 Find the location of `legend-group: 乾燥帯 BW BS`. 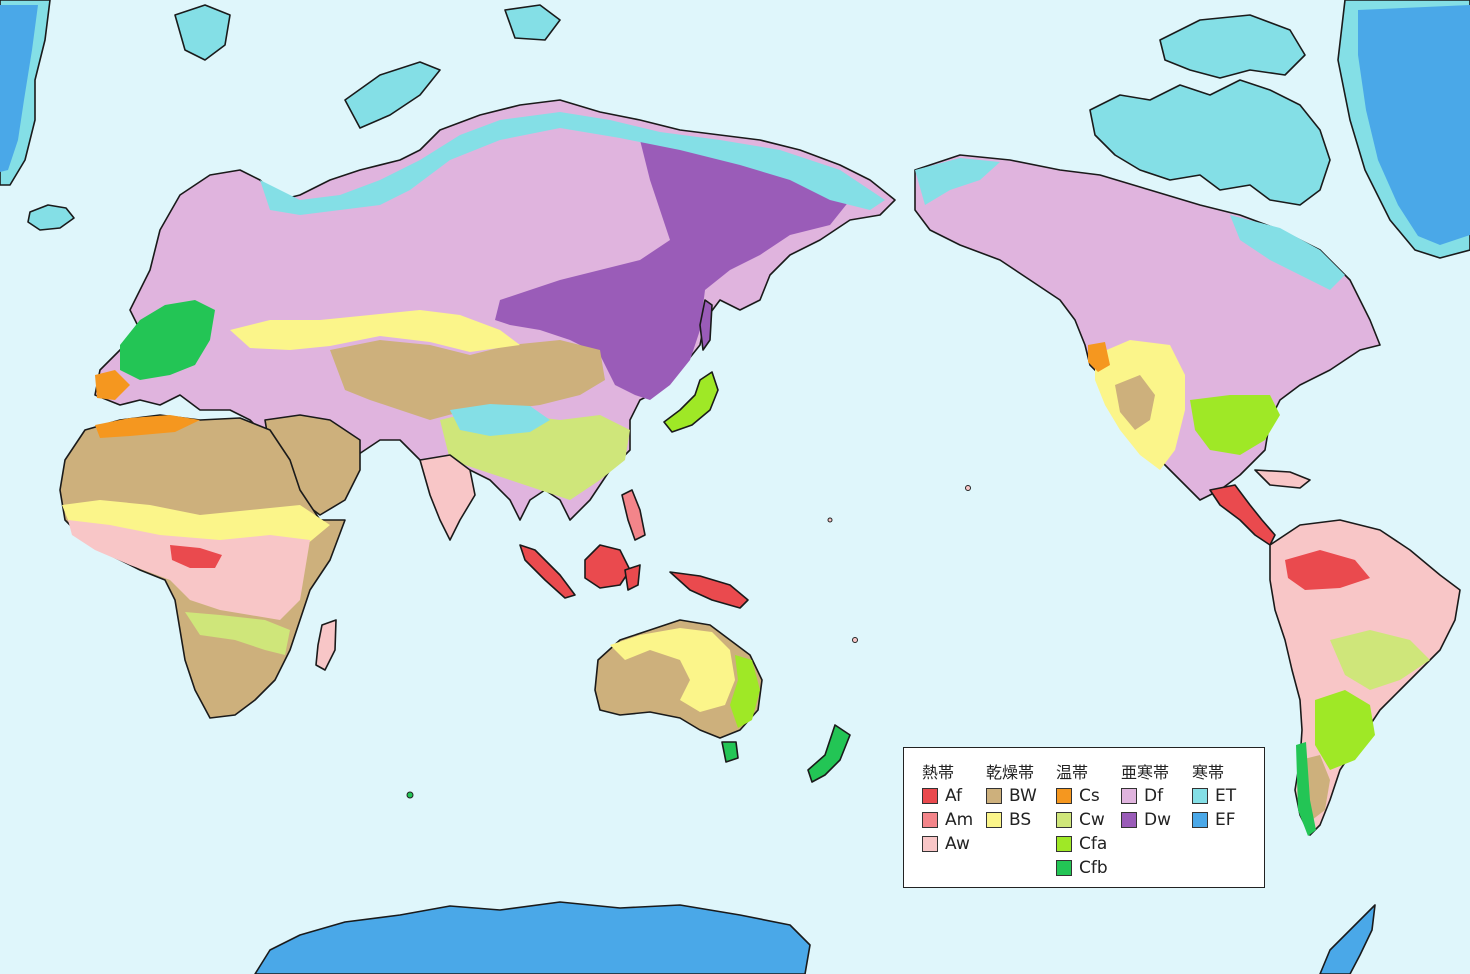

legend-group: 乾燥帯 BW BS is located at coordinates (1011, 797).